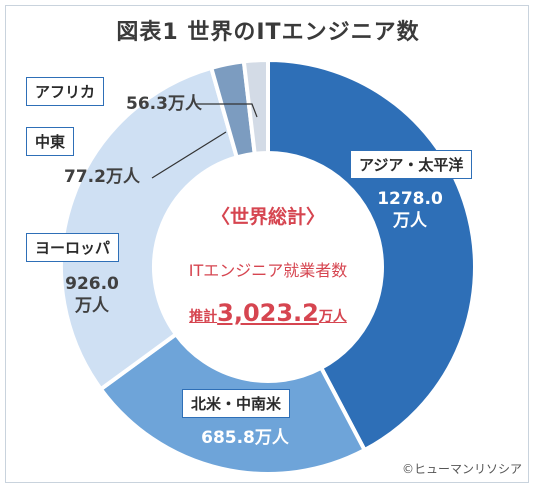 The width and height of the screenshot is (536, 489). I want to click on center-title: 〈世界総計〉, so click(267, 217).